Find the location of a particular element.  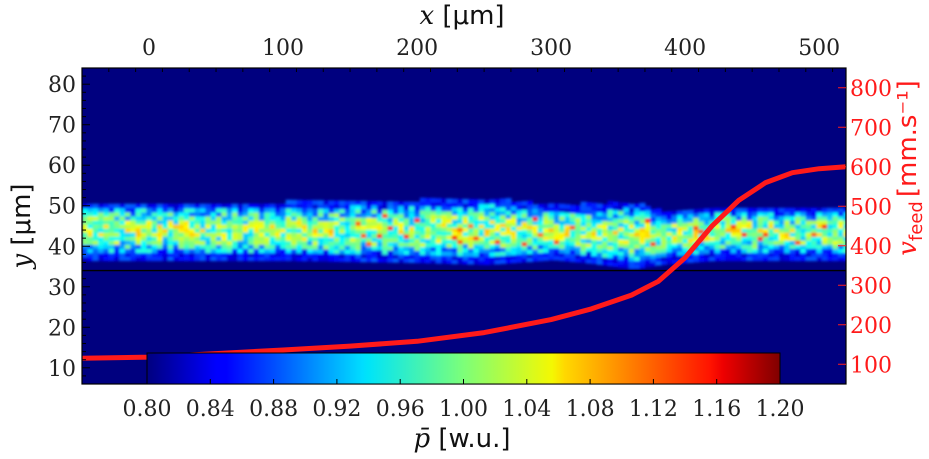

secondary-y-tick-label: 200 is located at coordinates (871, 326).